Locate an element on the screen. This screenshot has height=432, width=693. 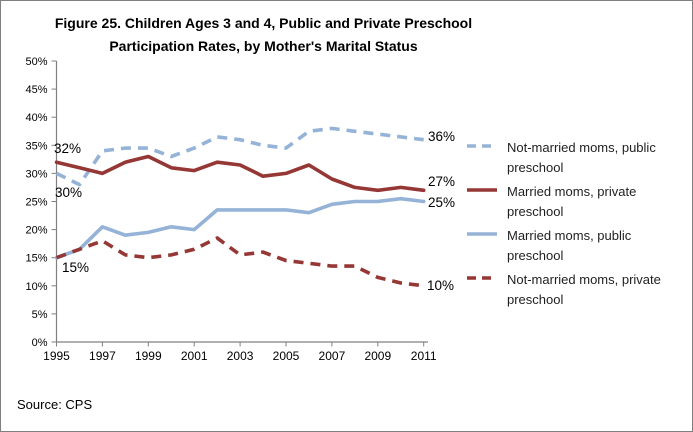
data-label: 25% is located at coordinates (441, 202).